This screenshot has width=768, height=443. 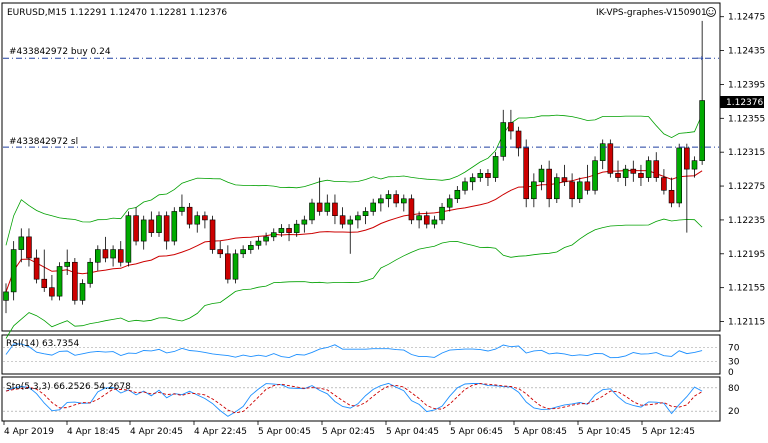 What do you see at coordinates (29, 432) in the screenshot?
I see `time-axis-label: 4 Apr 2019` at bounding box center [29, 432].